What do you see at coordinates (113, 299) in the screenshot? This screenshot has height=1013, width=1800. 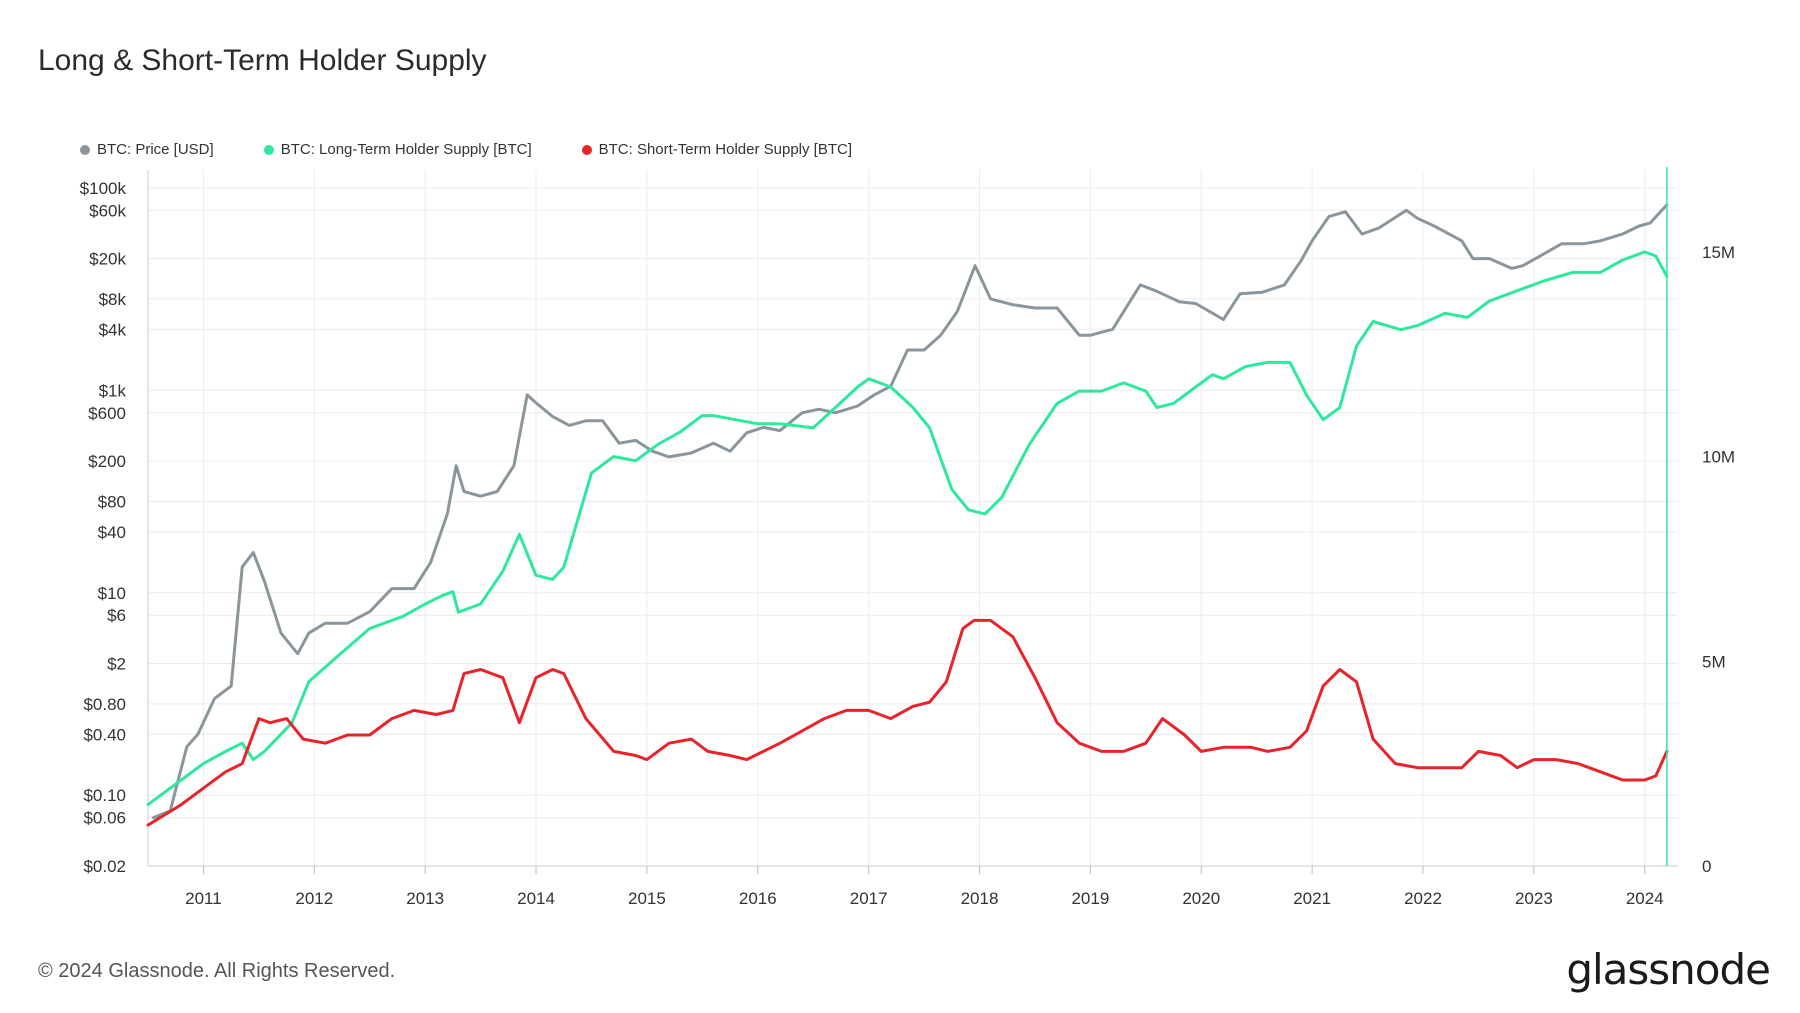 I see `y-left-tick-label: $8k` at bounding box center [113, 299].